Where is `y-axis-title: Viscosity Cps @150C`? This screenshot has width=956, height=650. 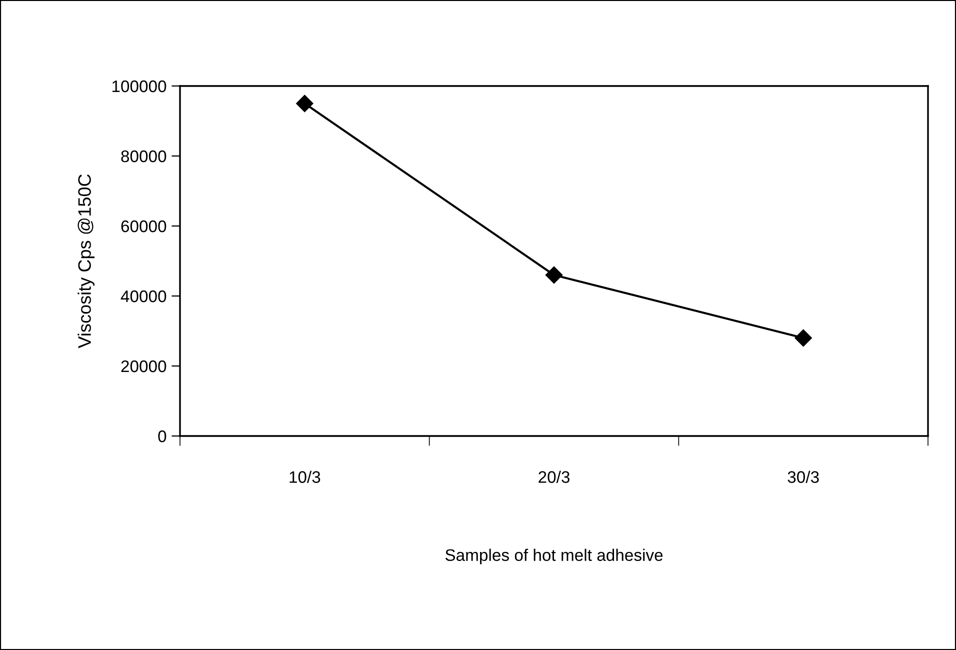 y-axis-title: Viscosity Cps @150C is located at coordinates (86, 261).